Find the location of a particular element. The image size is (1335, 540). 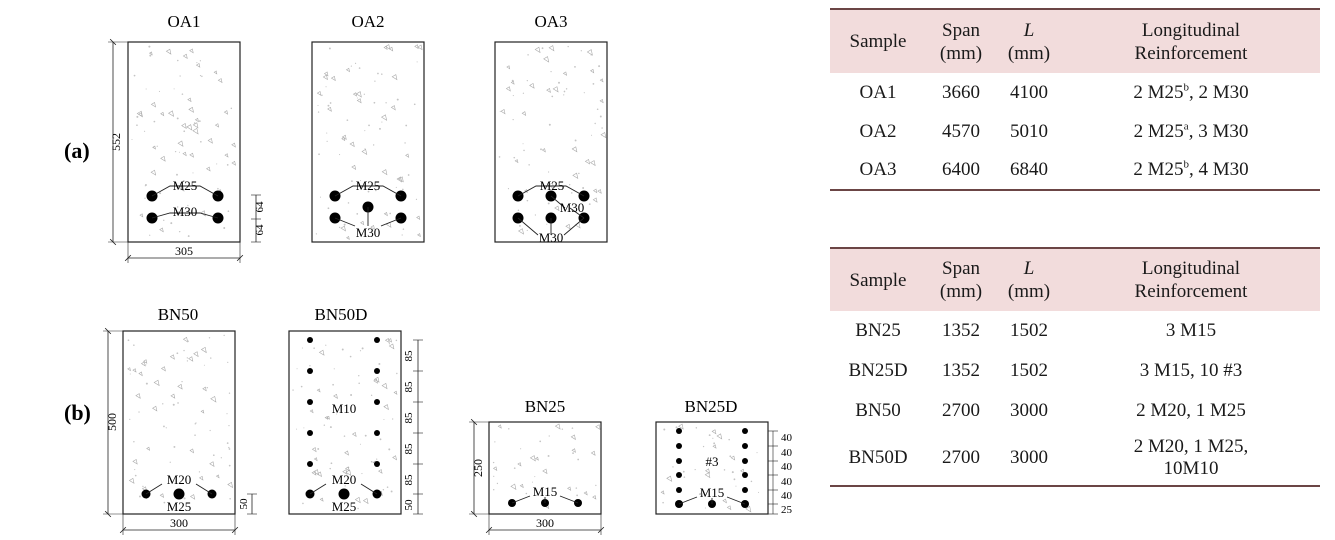

section-OA2: OA2 M25 M30 is located at coordinates (368, 127).